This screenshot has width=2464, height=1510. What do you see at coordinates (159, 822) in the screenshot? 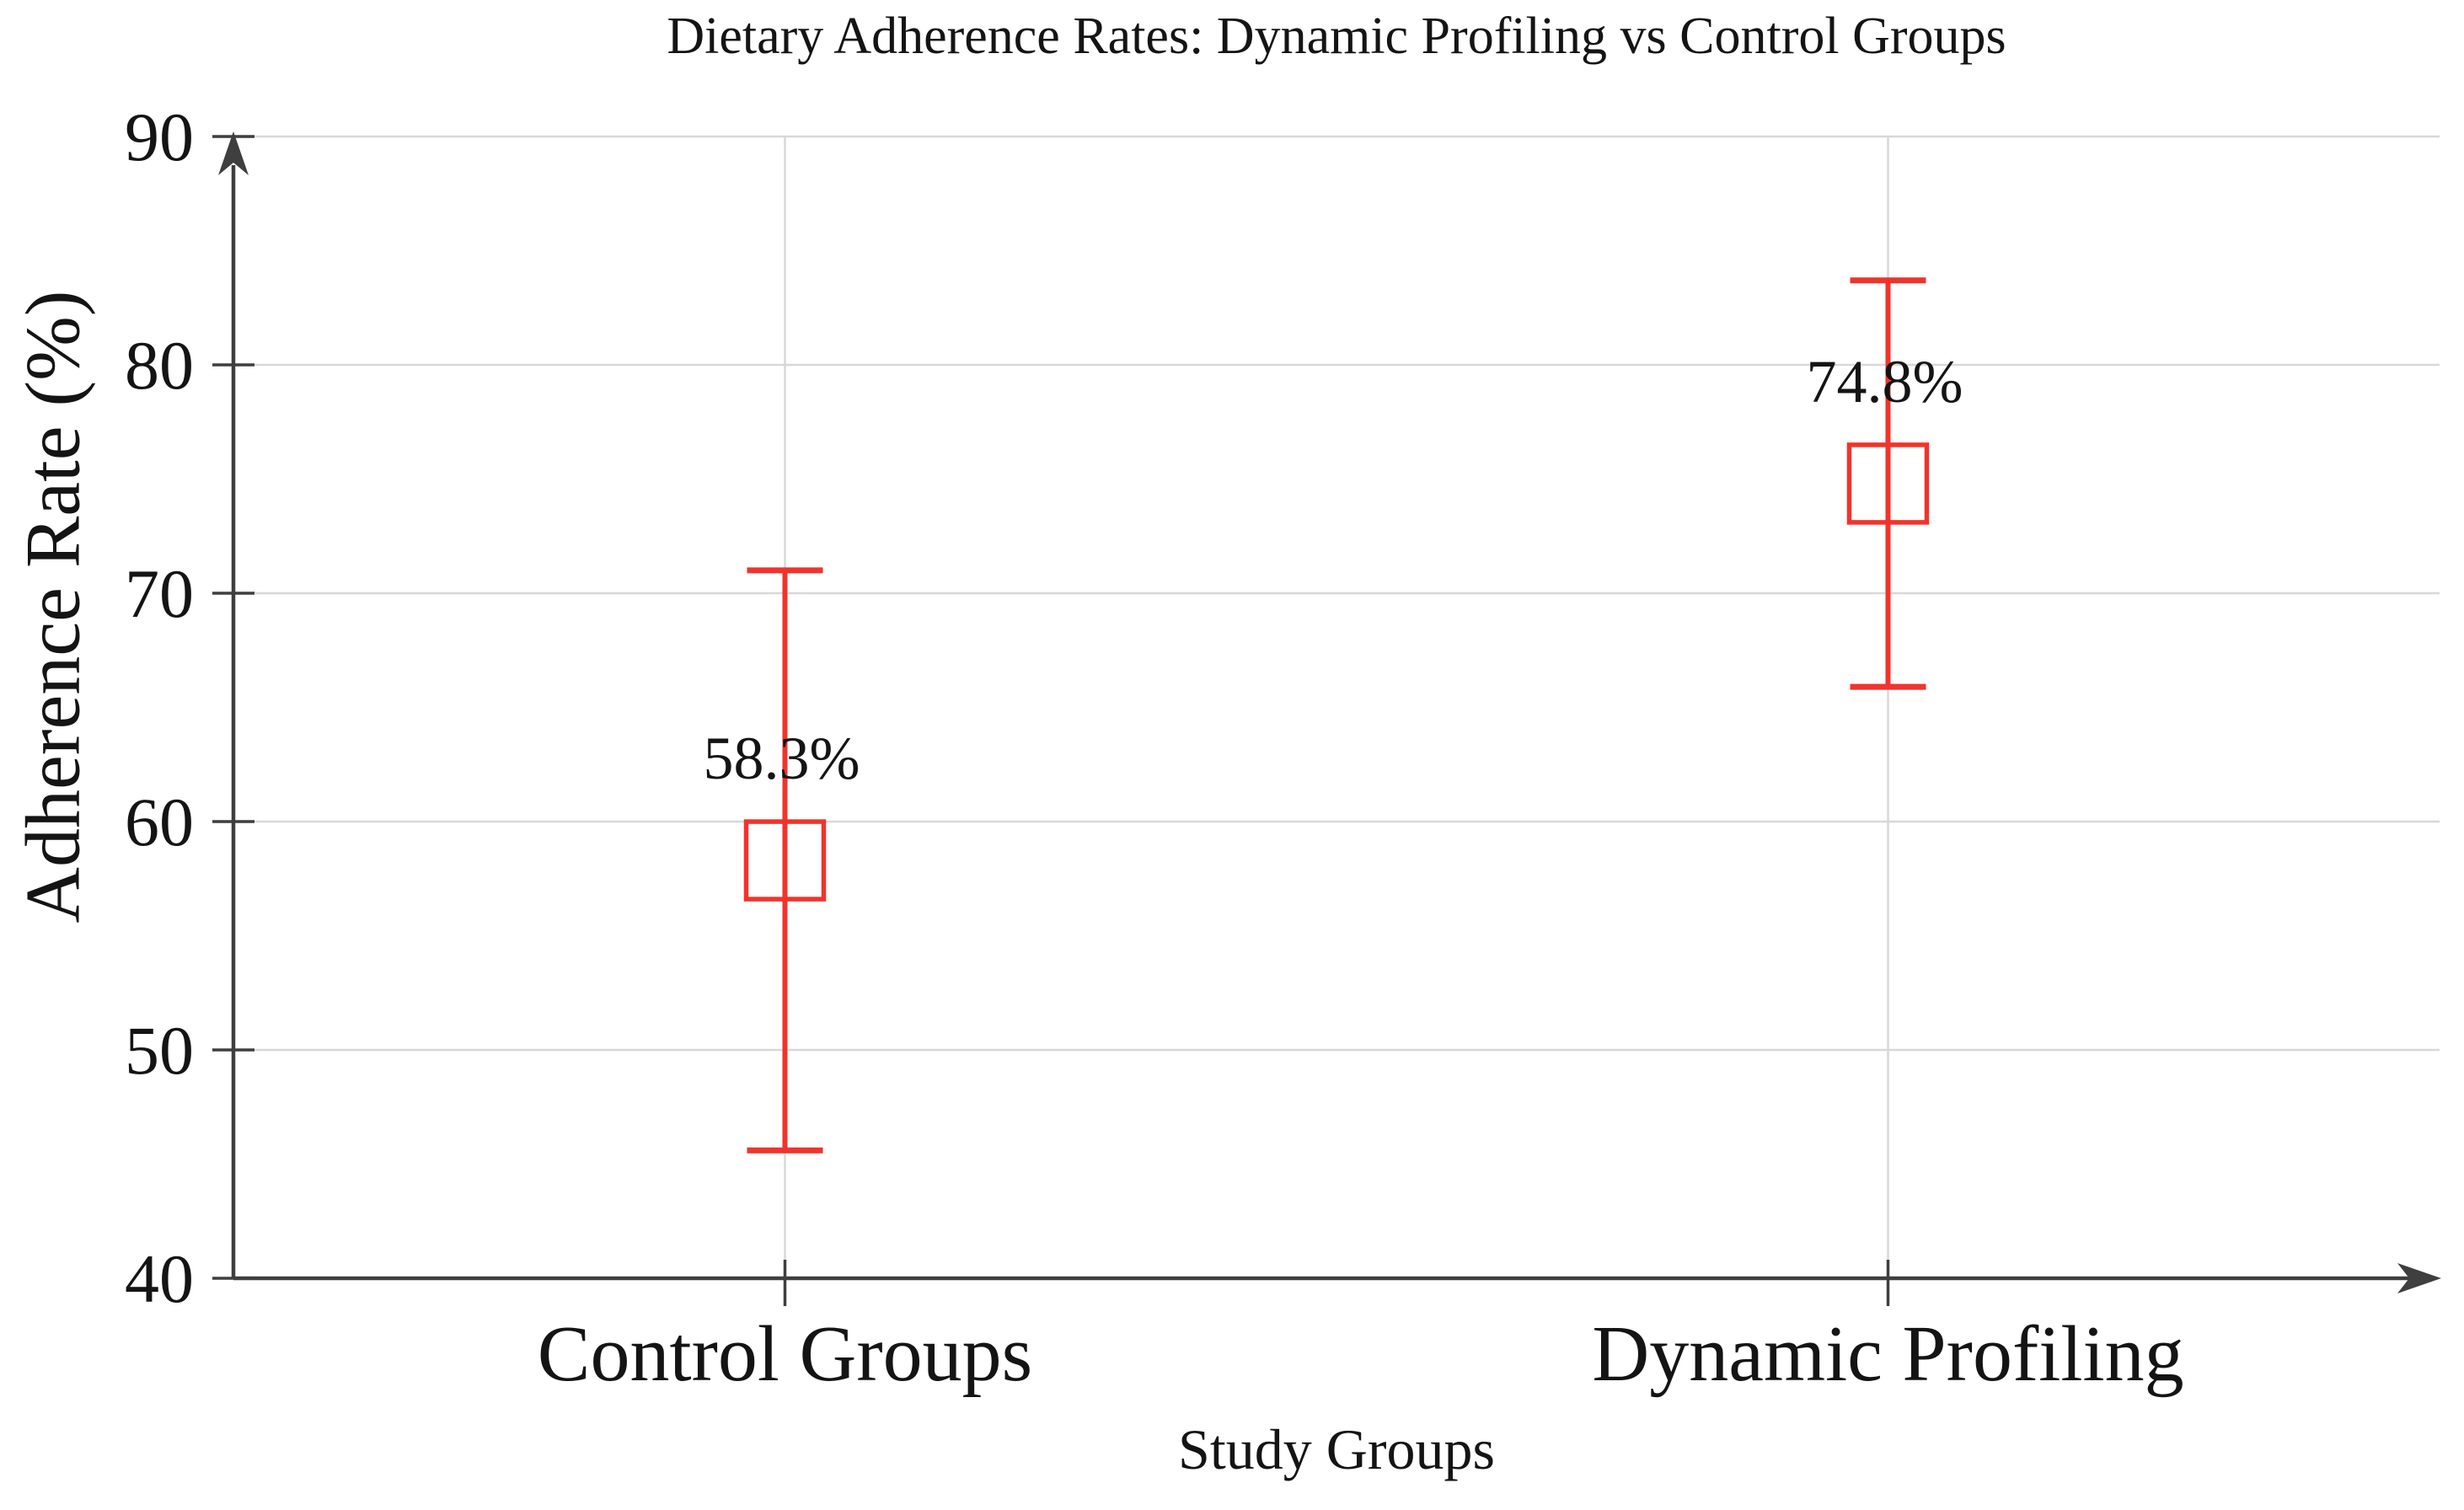
I see `y-tick-label: 60` at bounding box center [159, 822].